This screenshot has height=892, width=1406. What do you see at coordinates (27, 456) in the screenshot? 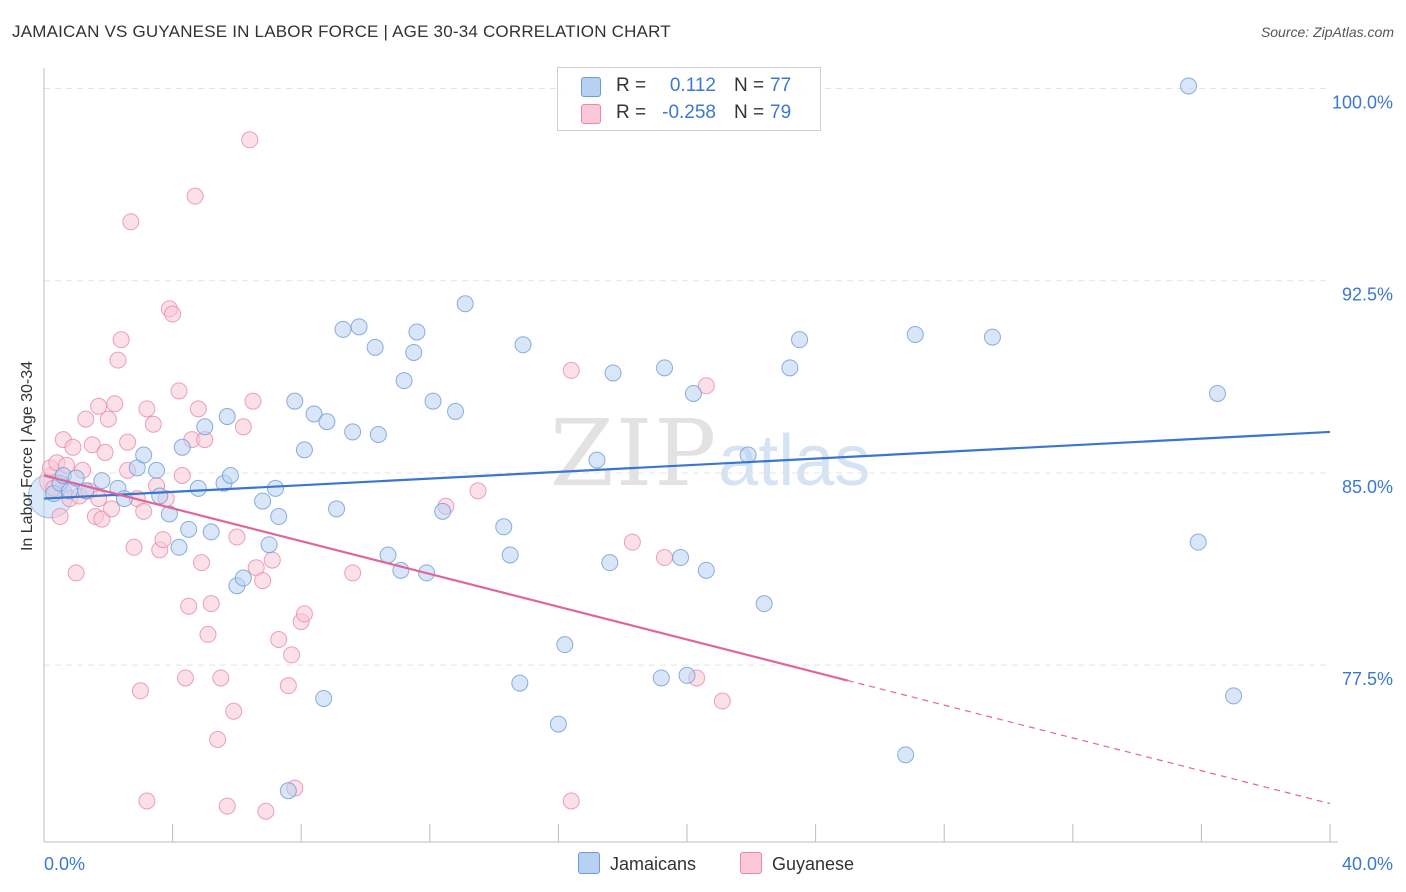
I see `y-axis-label: In Labor Force | Age 30-34` at bounding box center [27, 456].